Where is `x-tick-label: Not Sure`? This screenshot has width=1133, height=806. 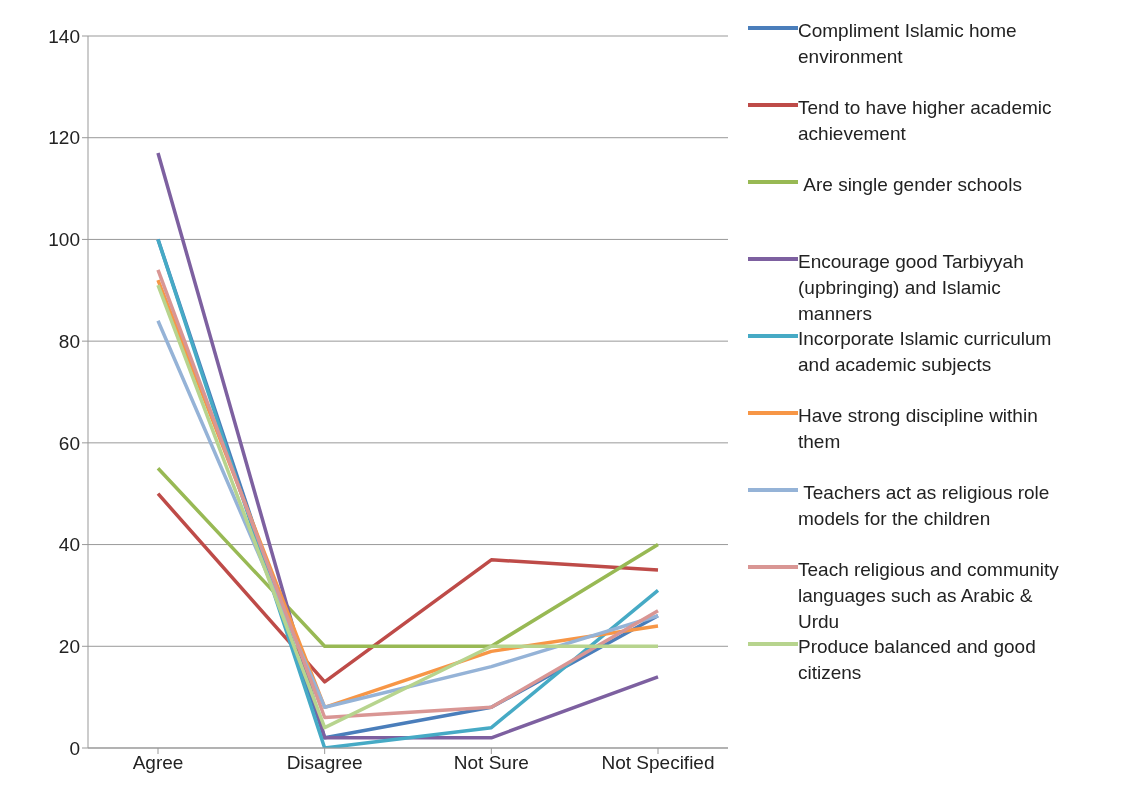 x-tick-label: Not Sure is located at coordinates (491, 763).